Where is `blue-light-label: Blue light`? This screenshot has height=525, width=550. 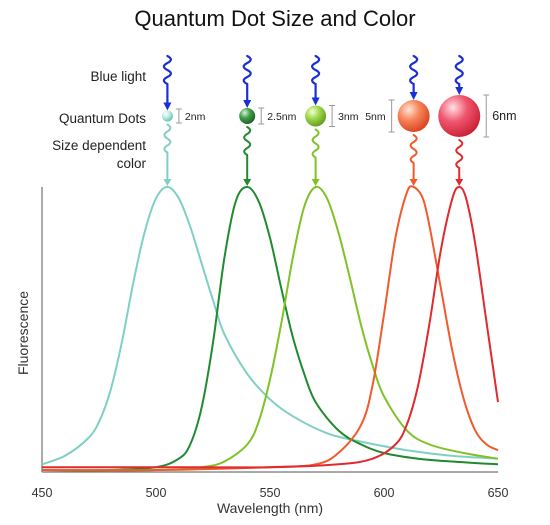 blue-light-label: Blue light is located at coordinates (118, 76).